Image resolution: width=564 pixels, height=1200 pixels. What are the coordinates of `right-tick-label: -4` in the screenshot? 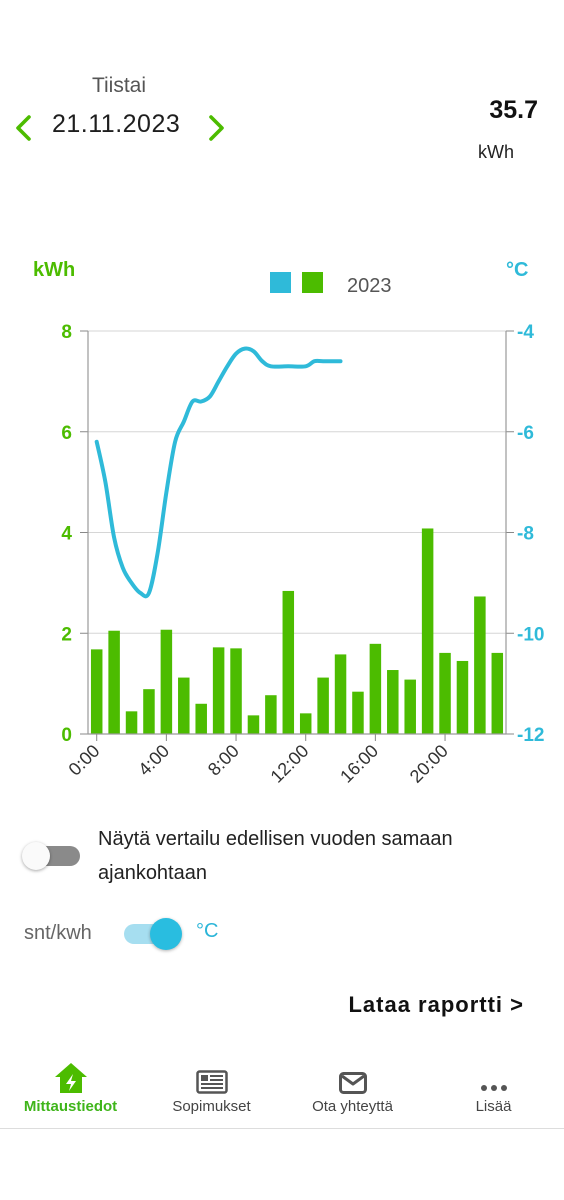 It's located at (525, 332).